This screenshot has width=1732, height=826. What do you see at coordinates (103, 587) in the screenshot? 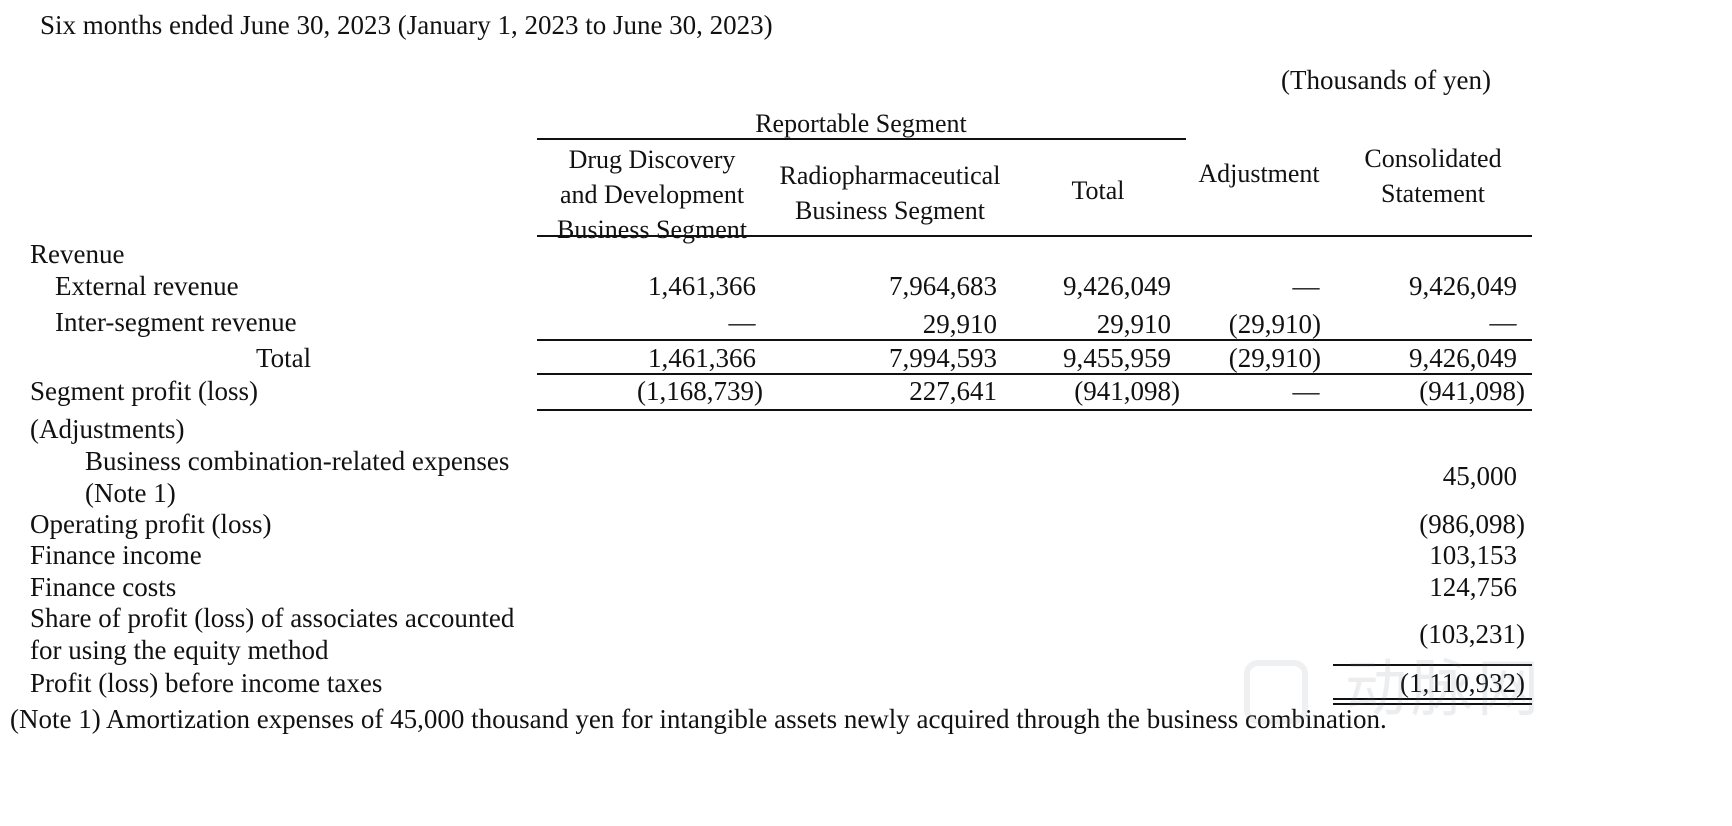
I see `row-label-finance-costs: Finance costs` at bounding box center [103, 587].